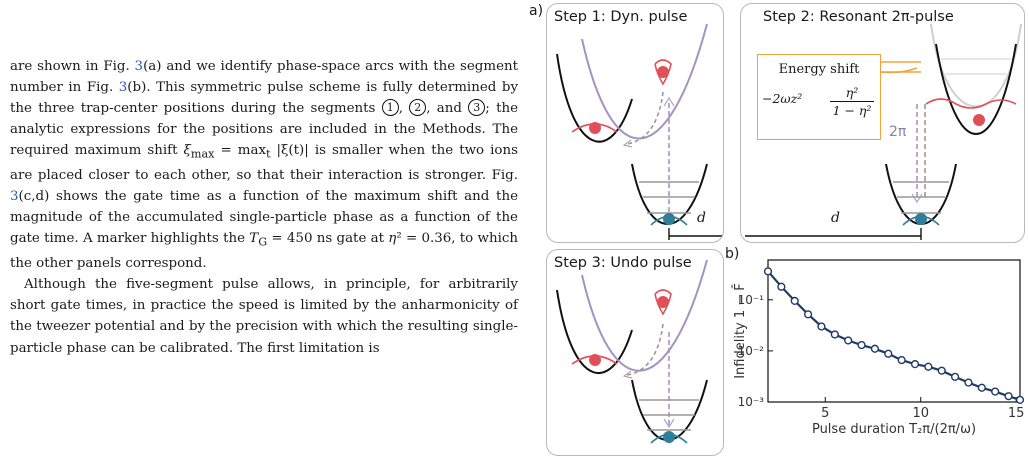 The image size is (1029, 462). I want to click on step1-diagram, so click(639, 131).